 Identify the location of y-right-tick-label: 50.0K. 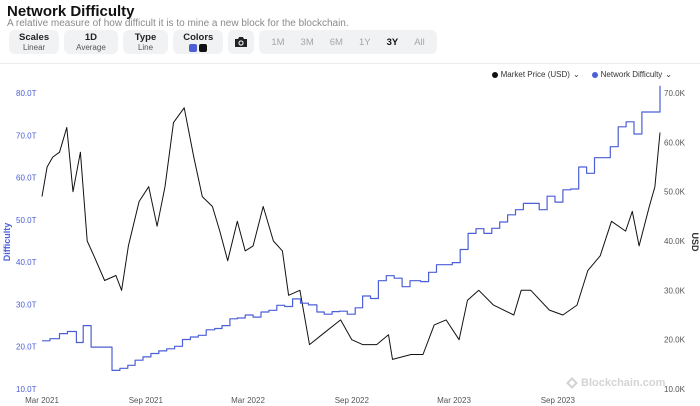
(675, 192).